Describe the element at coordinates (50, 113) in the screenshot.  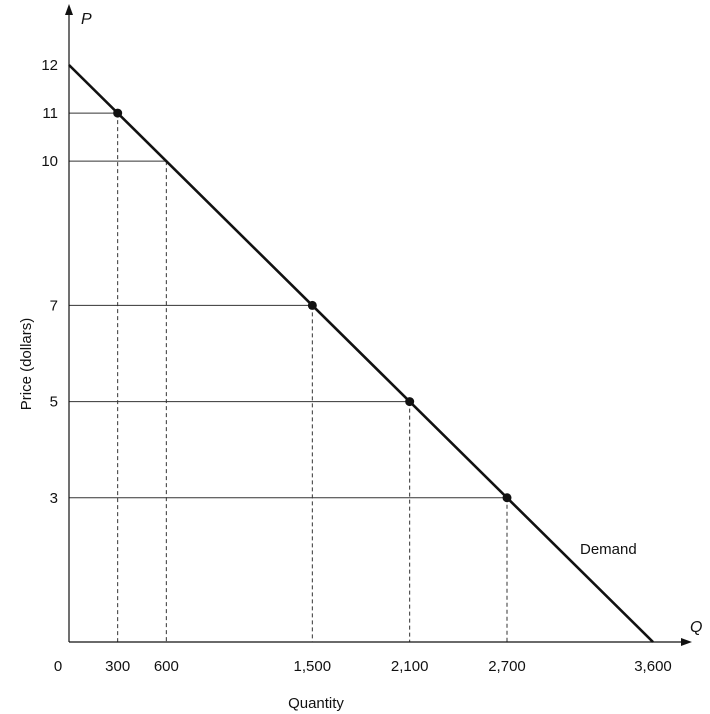
I see `y-tick-label: 11` at that location.